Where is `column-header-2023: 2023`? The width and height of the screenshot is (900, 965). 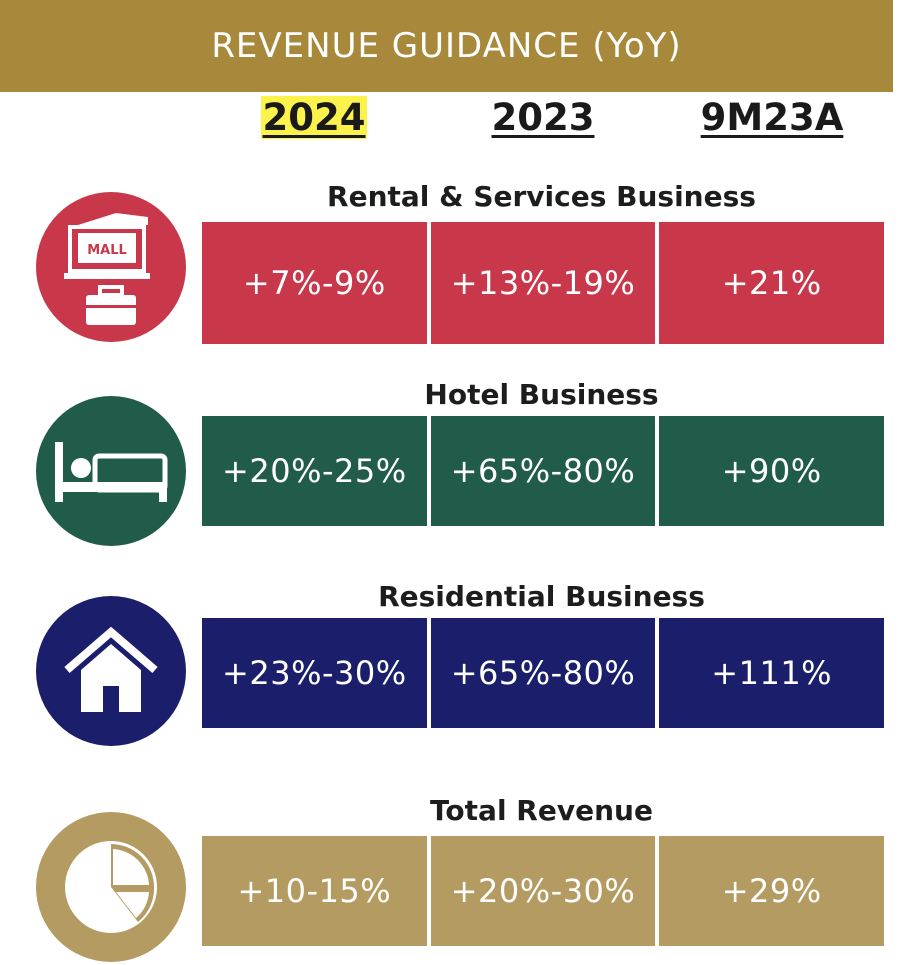
column-header-2023: 2023 is located at coordinates (543, 117).